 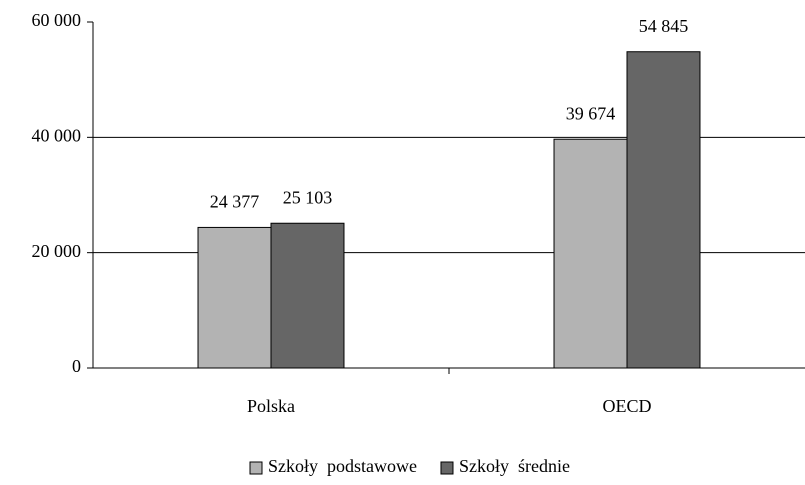 What do you see at coordinates (591, 113) in the screenshot?
I see `value-label: 39 674` at bounding box center [591, 113].